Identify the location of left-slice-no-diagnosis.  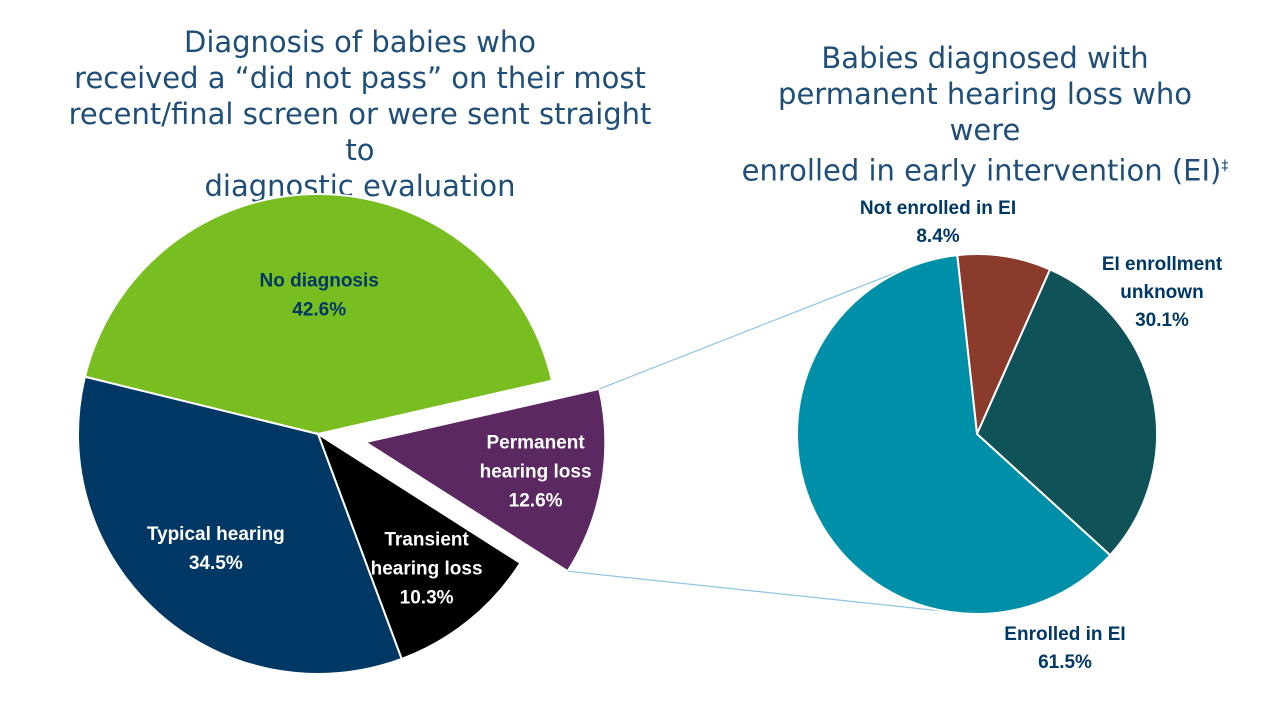
(318, 314).